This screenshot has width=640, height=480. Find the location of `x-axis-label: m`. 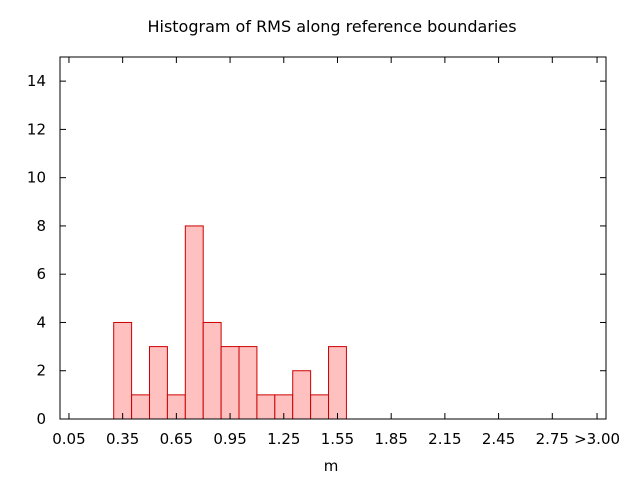

x-axis-label: m is located at coordinates (331, 466).